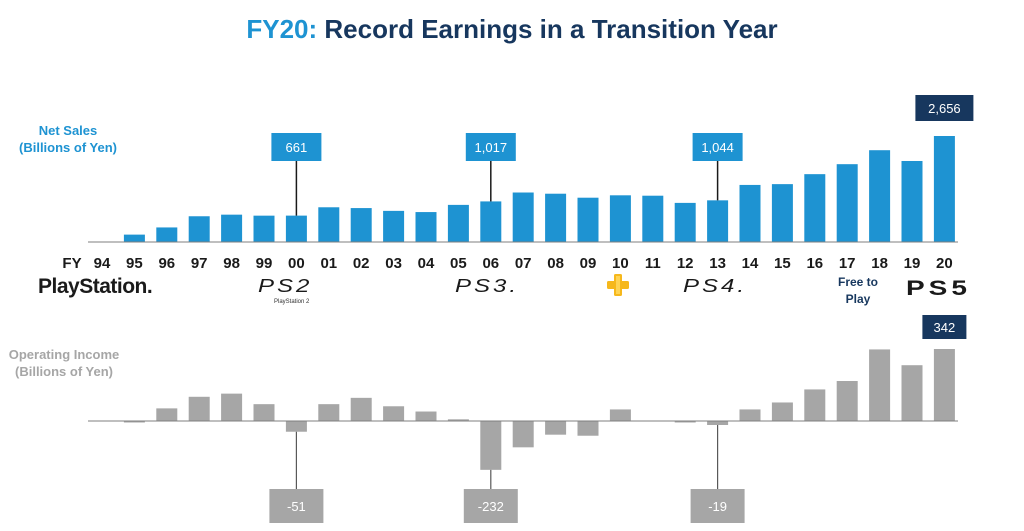 This screenshot has height=531, width=1024. I want to click on year-tick-label: 94, so click(102, 263).